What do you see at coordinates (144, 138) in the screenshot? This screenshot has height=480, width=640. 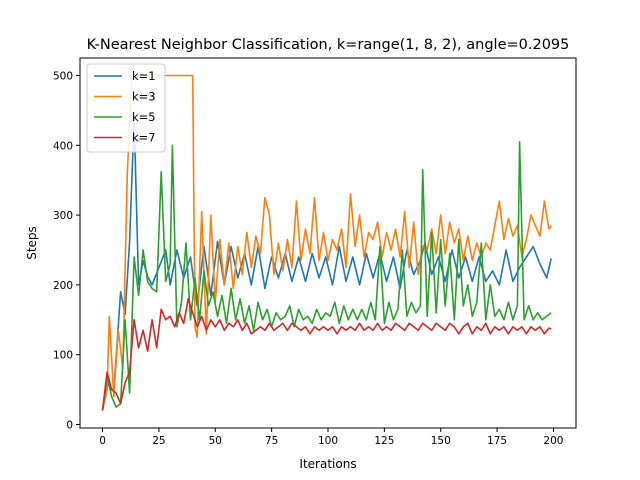 I see `legend-label: k=7` at bounding box center [144, 138].